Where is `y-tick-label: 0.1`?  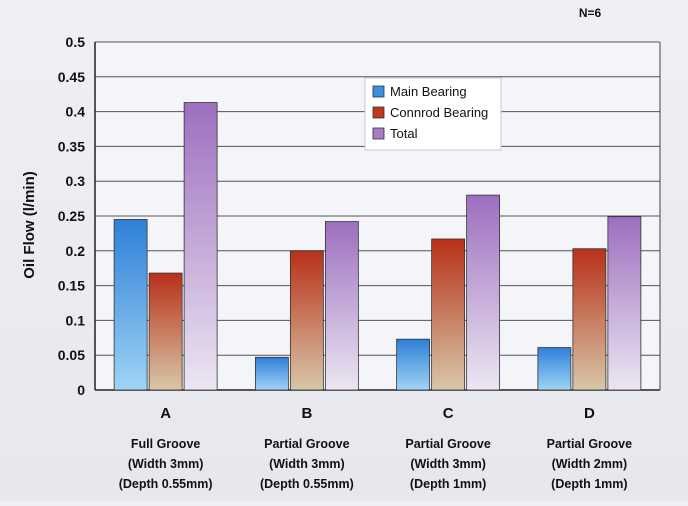
y-tick-label: 0.1 is located at coordinates (76, 320).